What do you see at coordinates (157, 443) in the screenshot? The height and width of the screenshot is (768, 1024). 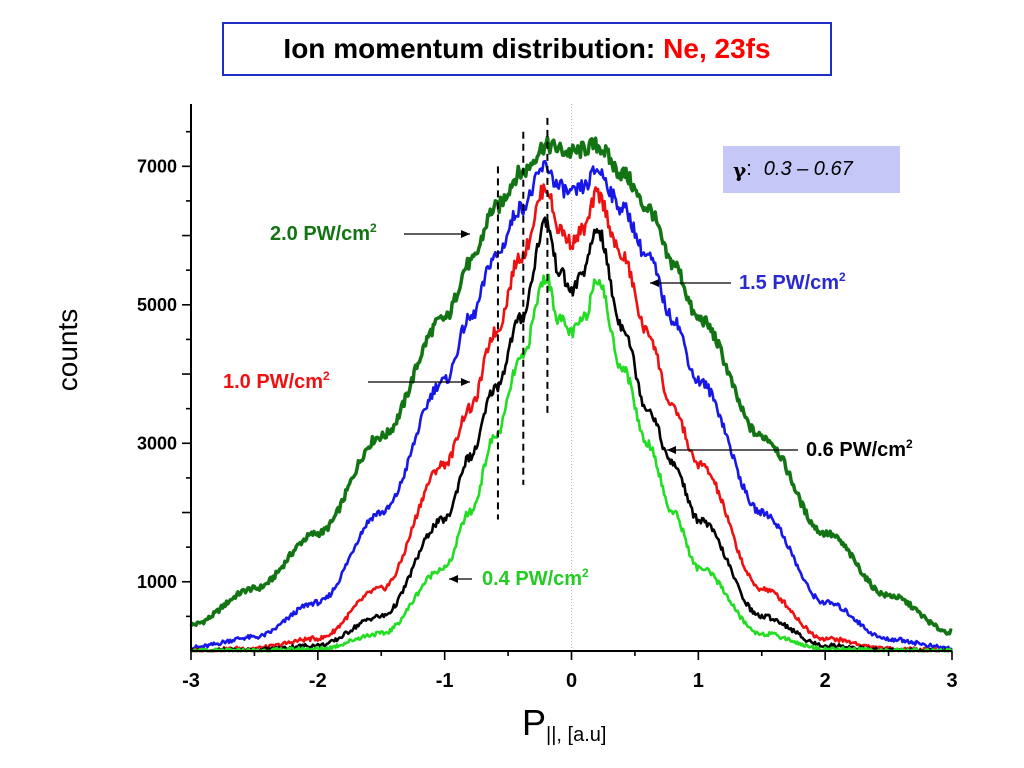 I see `y-tick-label: 3000` at bounding box center [157, 443].